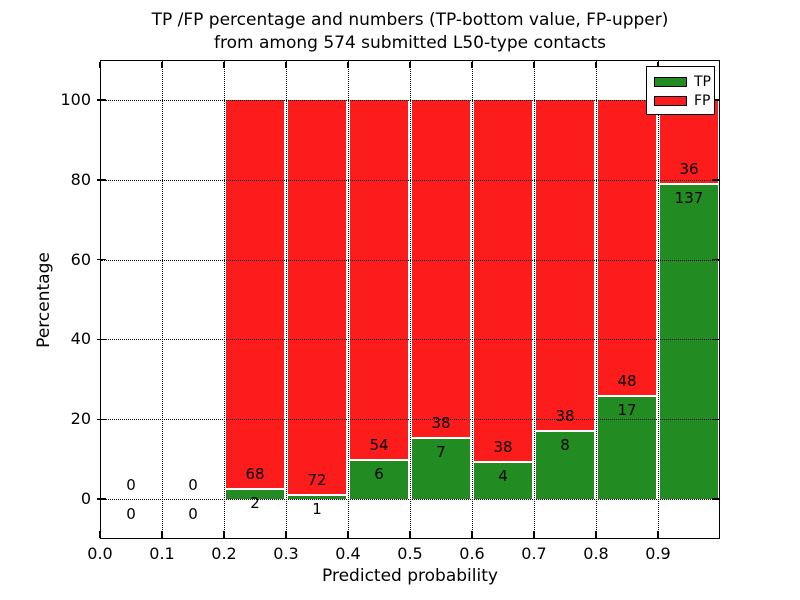 The height and width of the screenshot is (600, 800). I want to click on legend-label-fp: FP, so click(702, 100).